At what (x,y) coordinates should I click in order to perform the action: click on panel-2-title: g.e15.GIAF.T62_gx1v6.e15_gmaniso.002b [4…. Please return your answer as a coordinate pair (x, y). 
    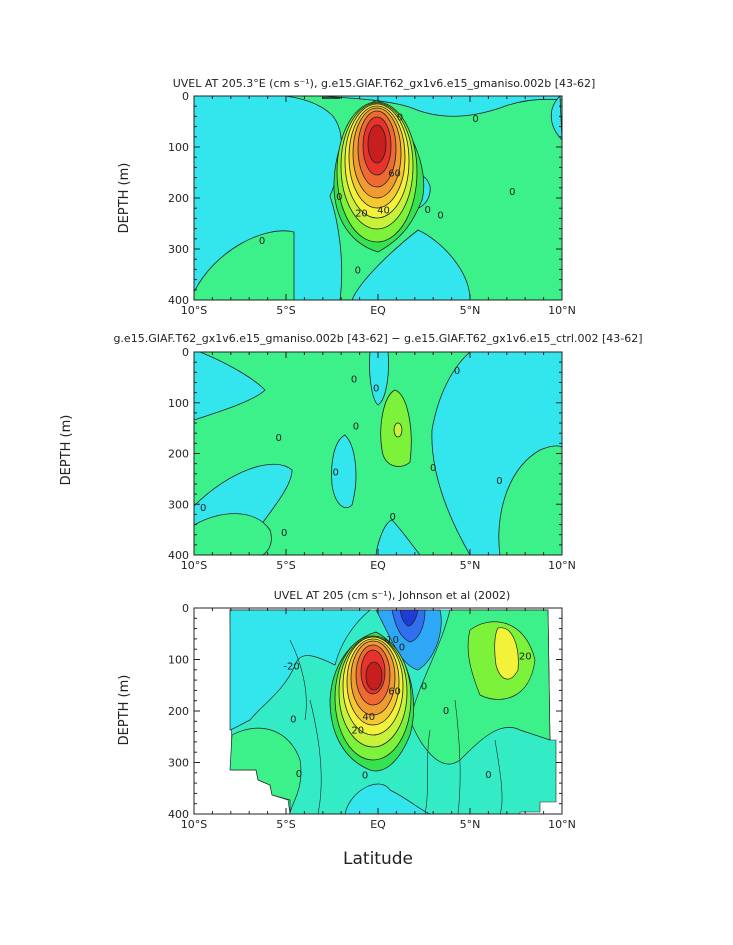
    Looking at the image, I should click on (377, 338).